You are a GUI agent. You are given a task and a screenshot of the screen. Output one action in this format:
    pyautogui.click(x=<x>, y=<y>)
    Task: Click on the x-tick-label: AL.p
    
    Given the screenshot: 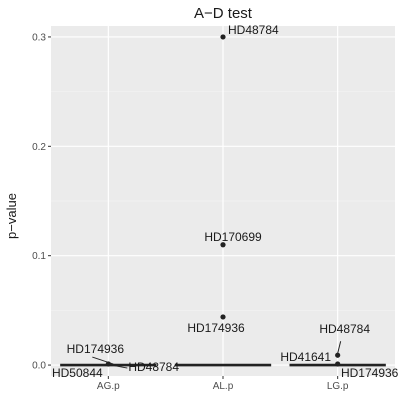 What is the action you would take?
    pyautogui.click(x=223, y=386)
    